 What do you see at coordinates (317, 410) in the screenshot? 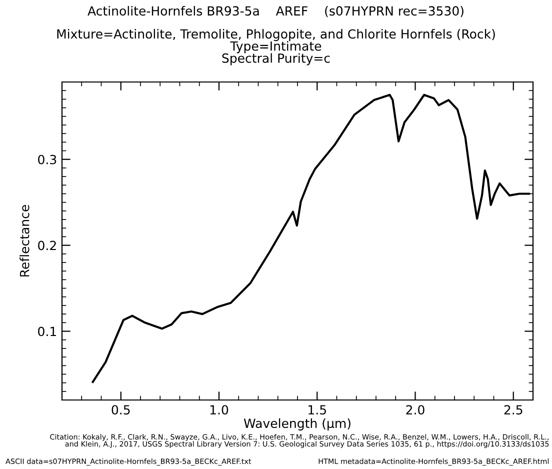
I see `x-tick-label: 1.5` at bounding box center [317, 410].